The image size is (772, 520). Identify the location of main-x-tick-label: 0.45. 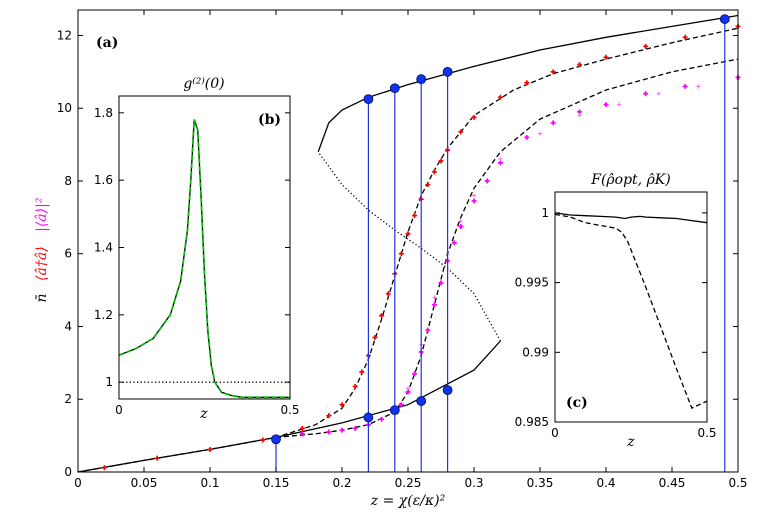
(672, 483).